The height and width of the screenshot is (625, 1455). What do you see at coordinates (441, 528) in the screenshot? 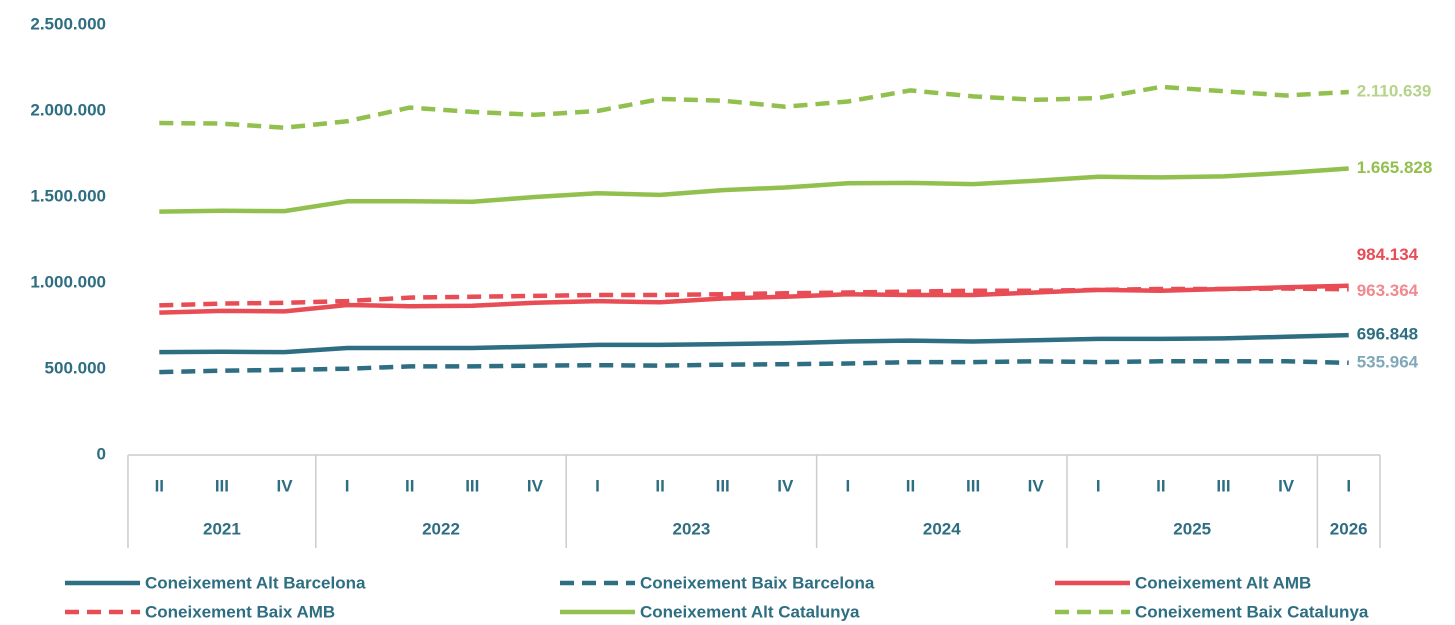
I see `year-label: 2022` at bounding box center [441, 528].